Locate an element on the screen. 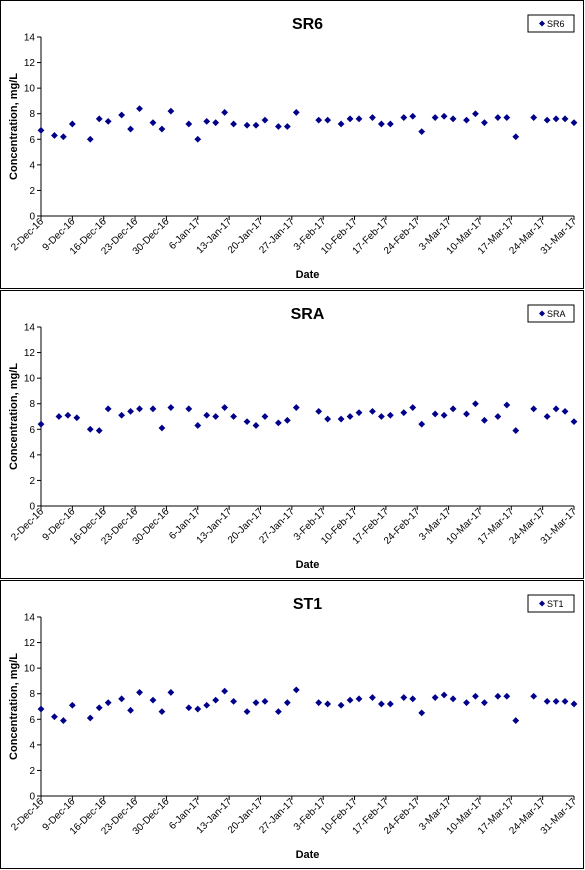  y-tick-label: 0 is located at coordinates (32, 507).